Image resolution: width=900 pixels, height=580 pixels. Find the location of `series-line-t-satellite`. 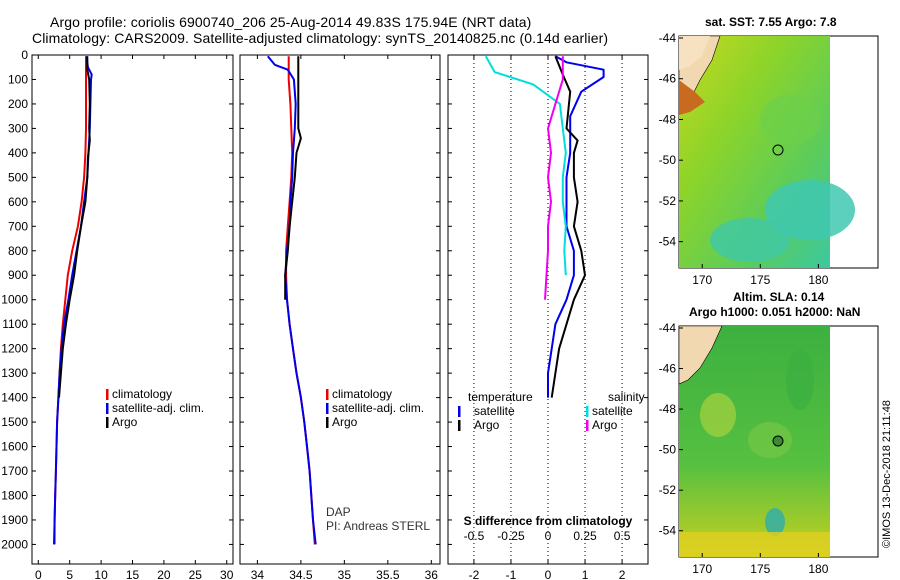

series-line-t-satellite is located at coordinates (576, 226).